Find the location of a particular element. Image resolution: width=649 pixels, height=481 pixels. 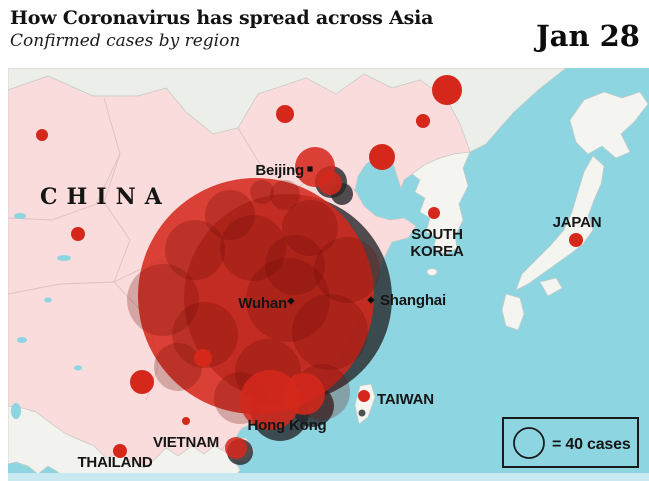

lakes is located at coordinates (46, 316).